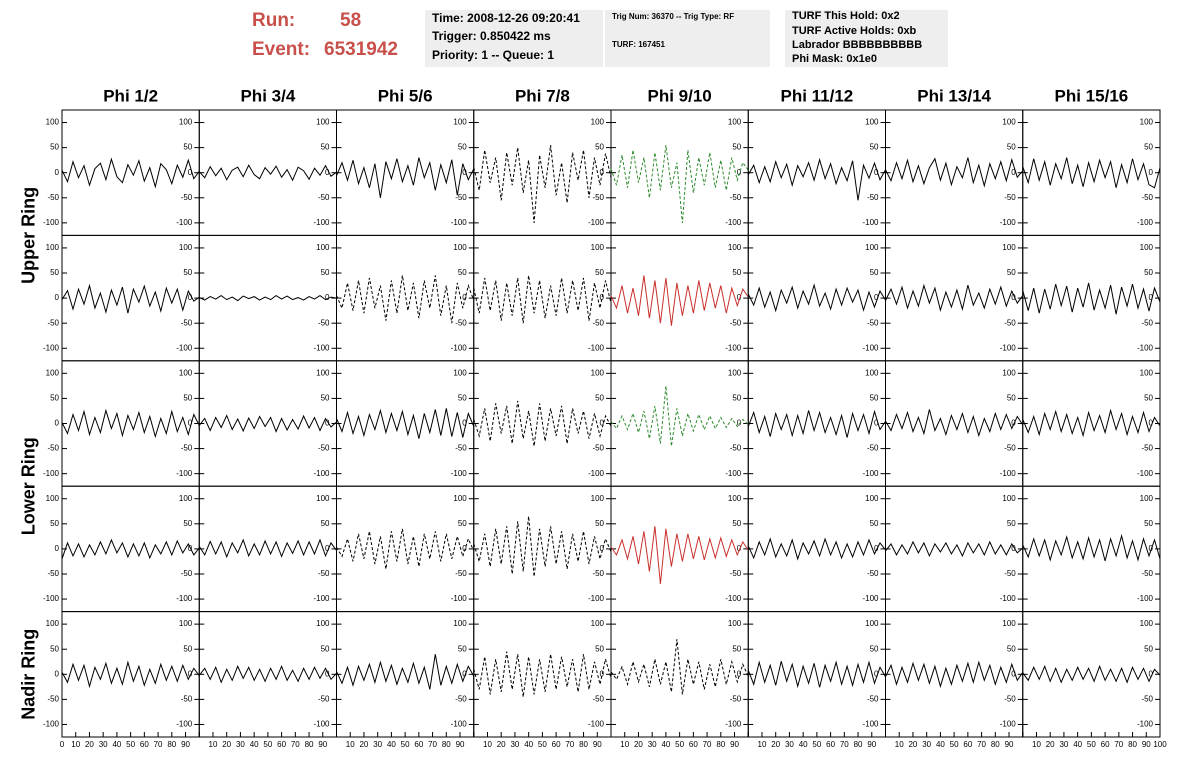 Image resolution: width=1196 pixels, height=777 pixels. Describe the element at coordinates (542, 95) in the screenshot. I see `column-header: Phi 7/8` at that location.